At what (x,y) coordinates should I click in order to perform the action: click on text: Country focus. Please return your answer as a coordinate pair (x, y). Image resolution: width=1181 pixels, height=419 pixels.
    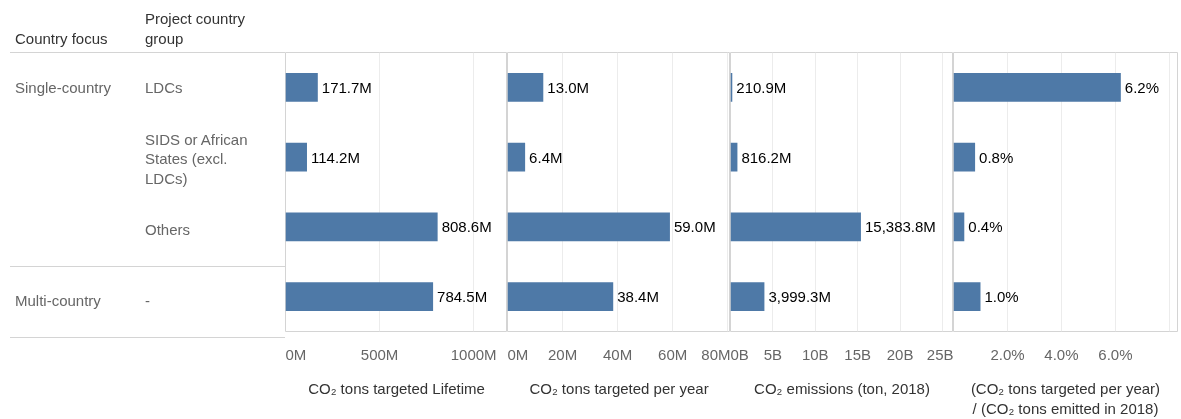
    Looking at the image, I should click on (61, 38).